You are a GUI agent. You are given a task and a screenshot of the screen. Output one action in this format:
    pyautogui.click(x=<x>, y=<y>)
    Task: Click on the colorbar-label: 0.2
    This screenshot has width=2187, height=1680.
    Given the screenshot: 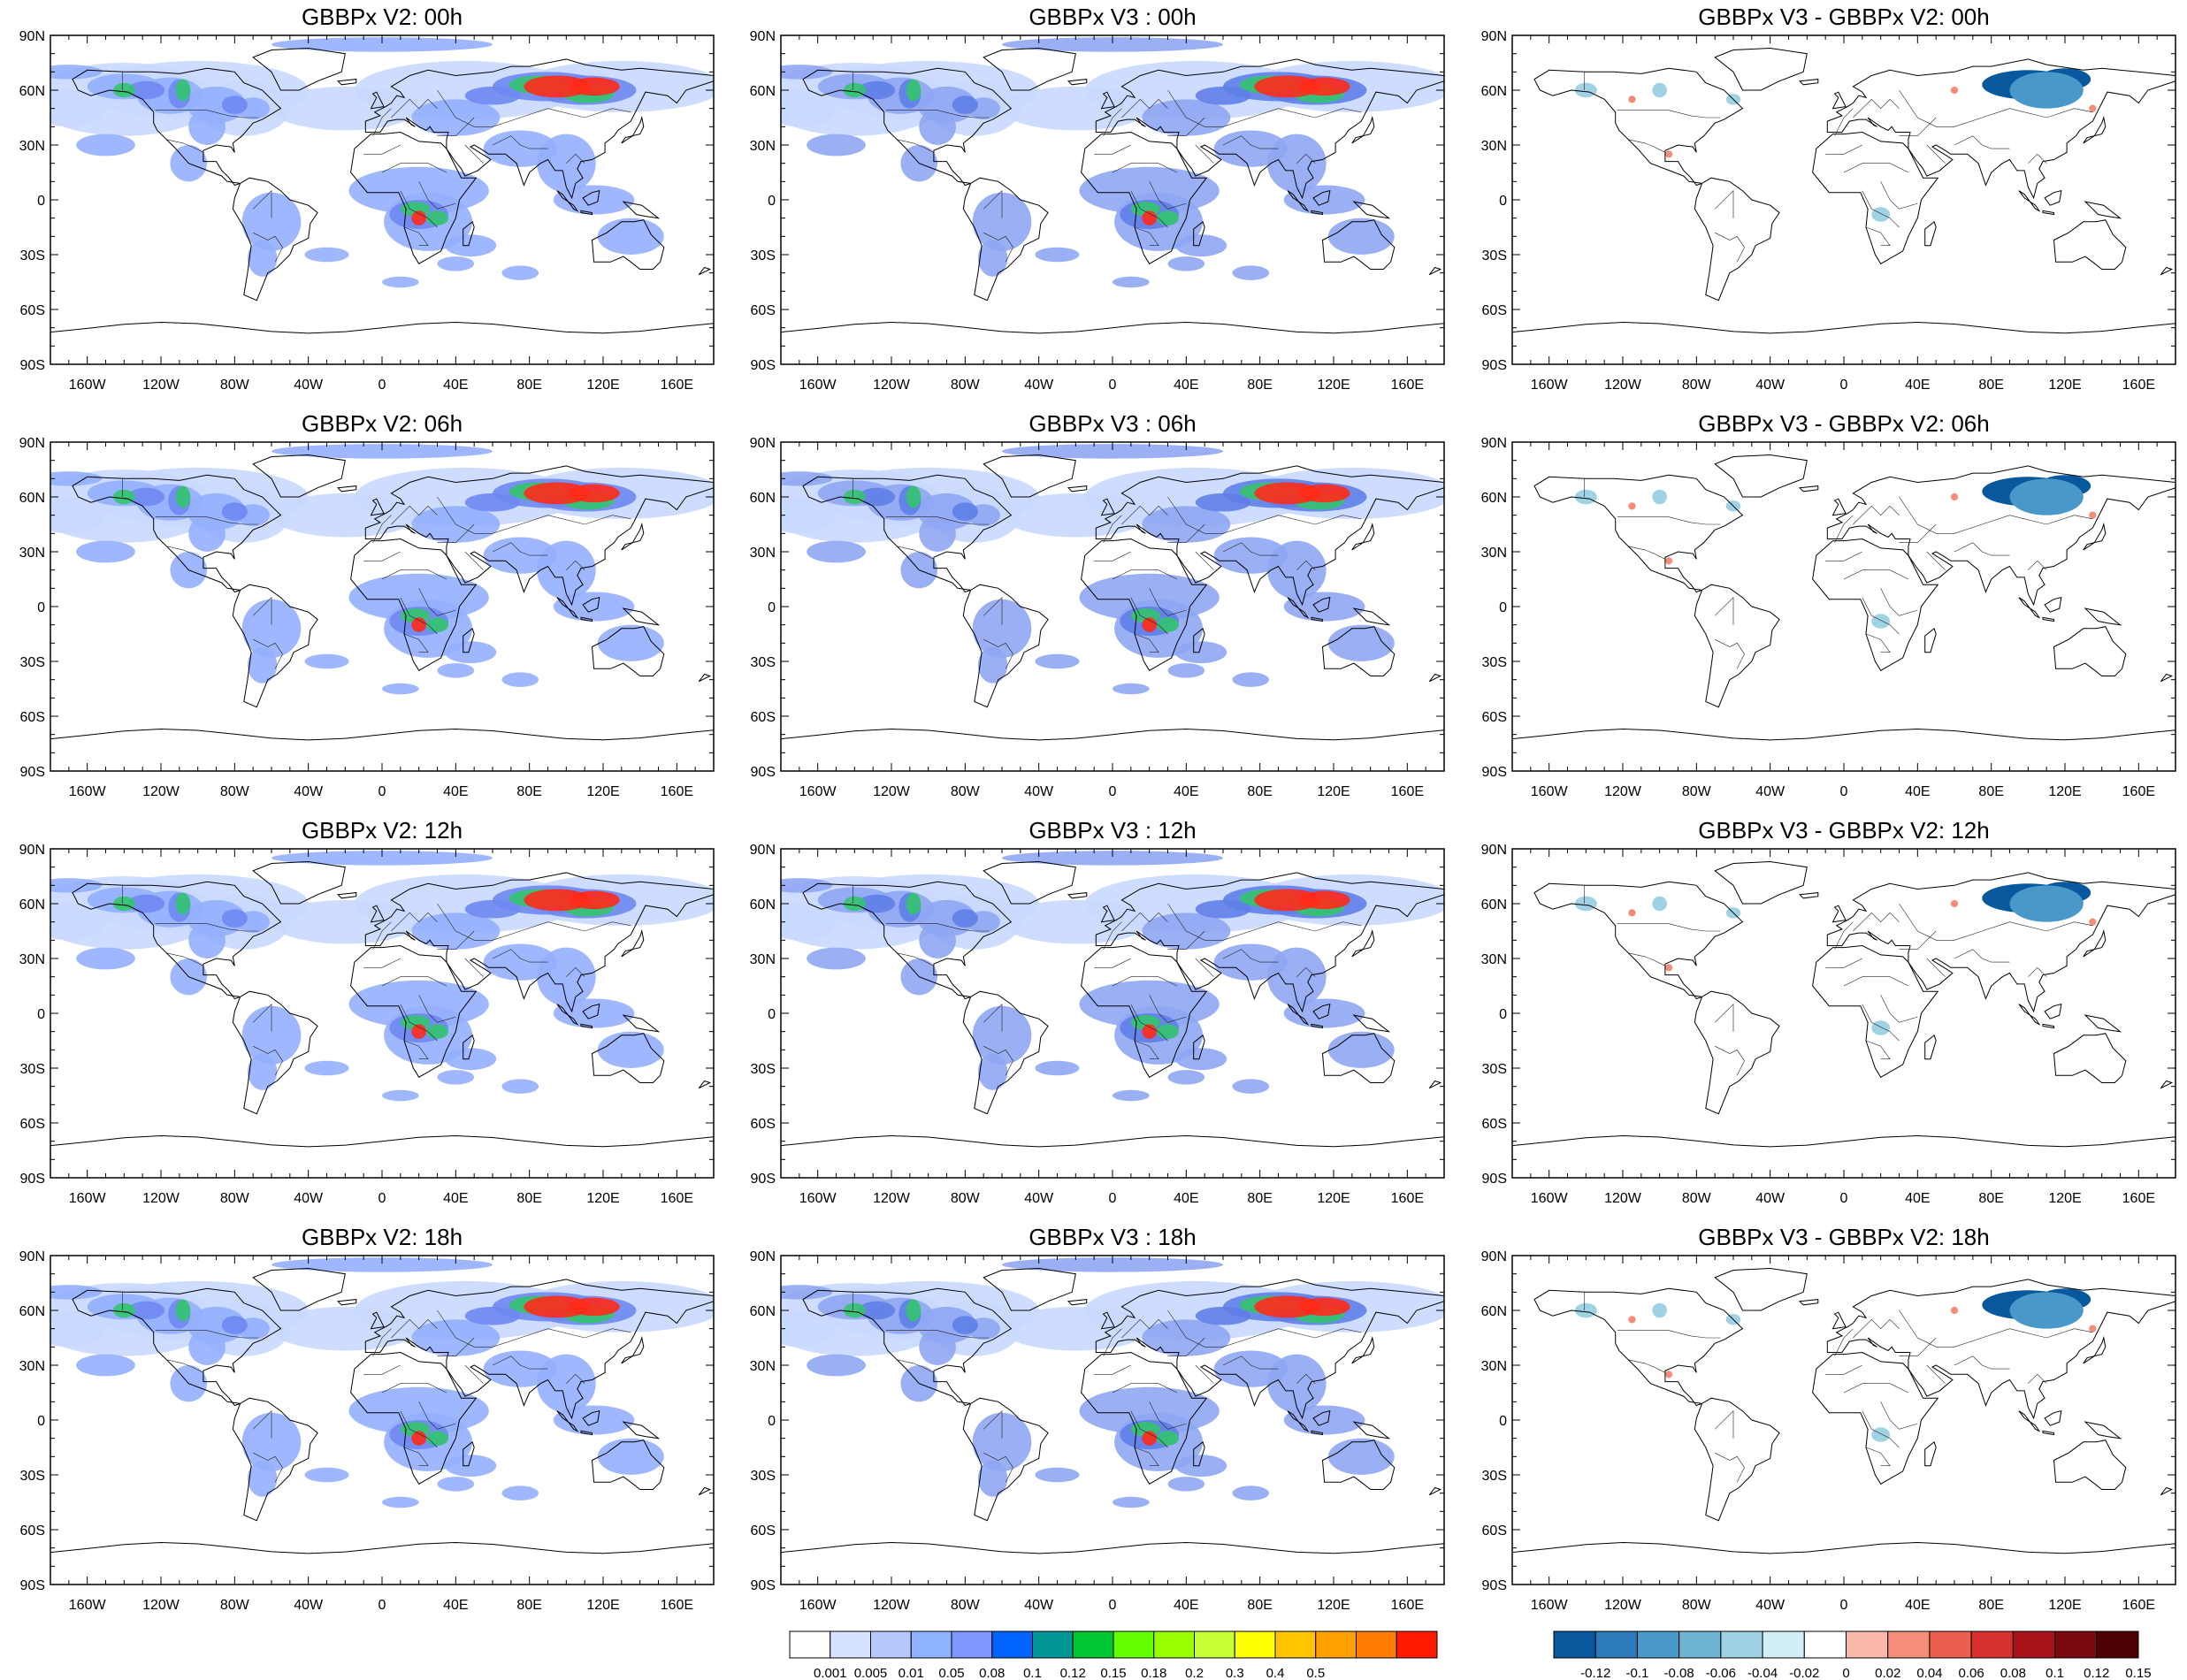 What is the action you would take?
    pyautogui.click(x=1194, y=1673)
    